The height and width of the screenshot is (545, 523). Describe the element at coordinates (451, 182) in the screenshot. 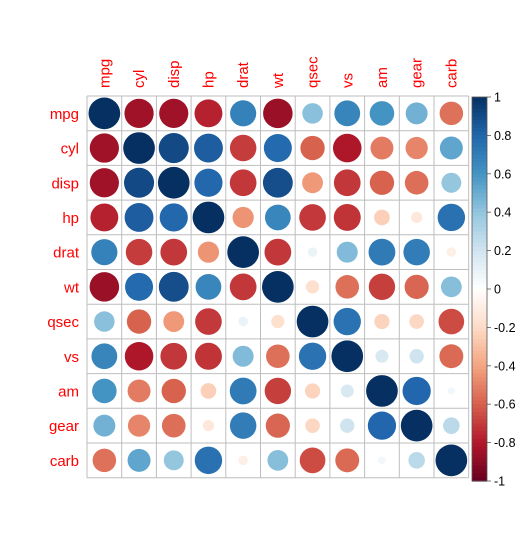

I see `corr-circle-disp-carb` at that location.